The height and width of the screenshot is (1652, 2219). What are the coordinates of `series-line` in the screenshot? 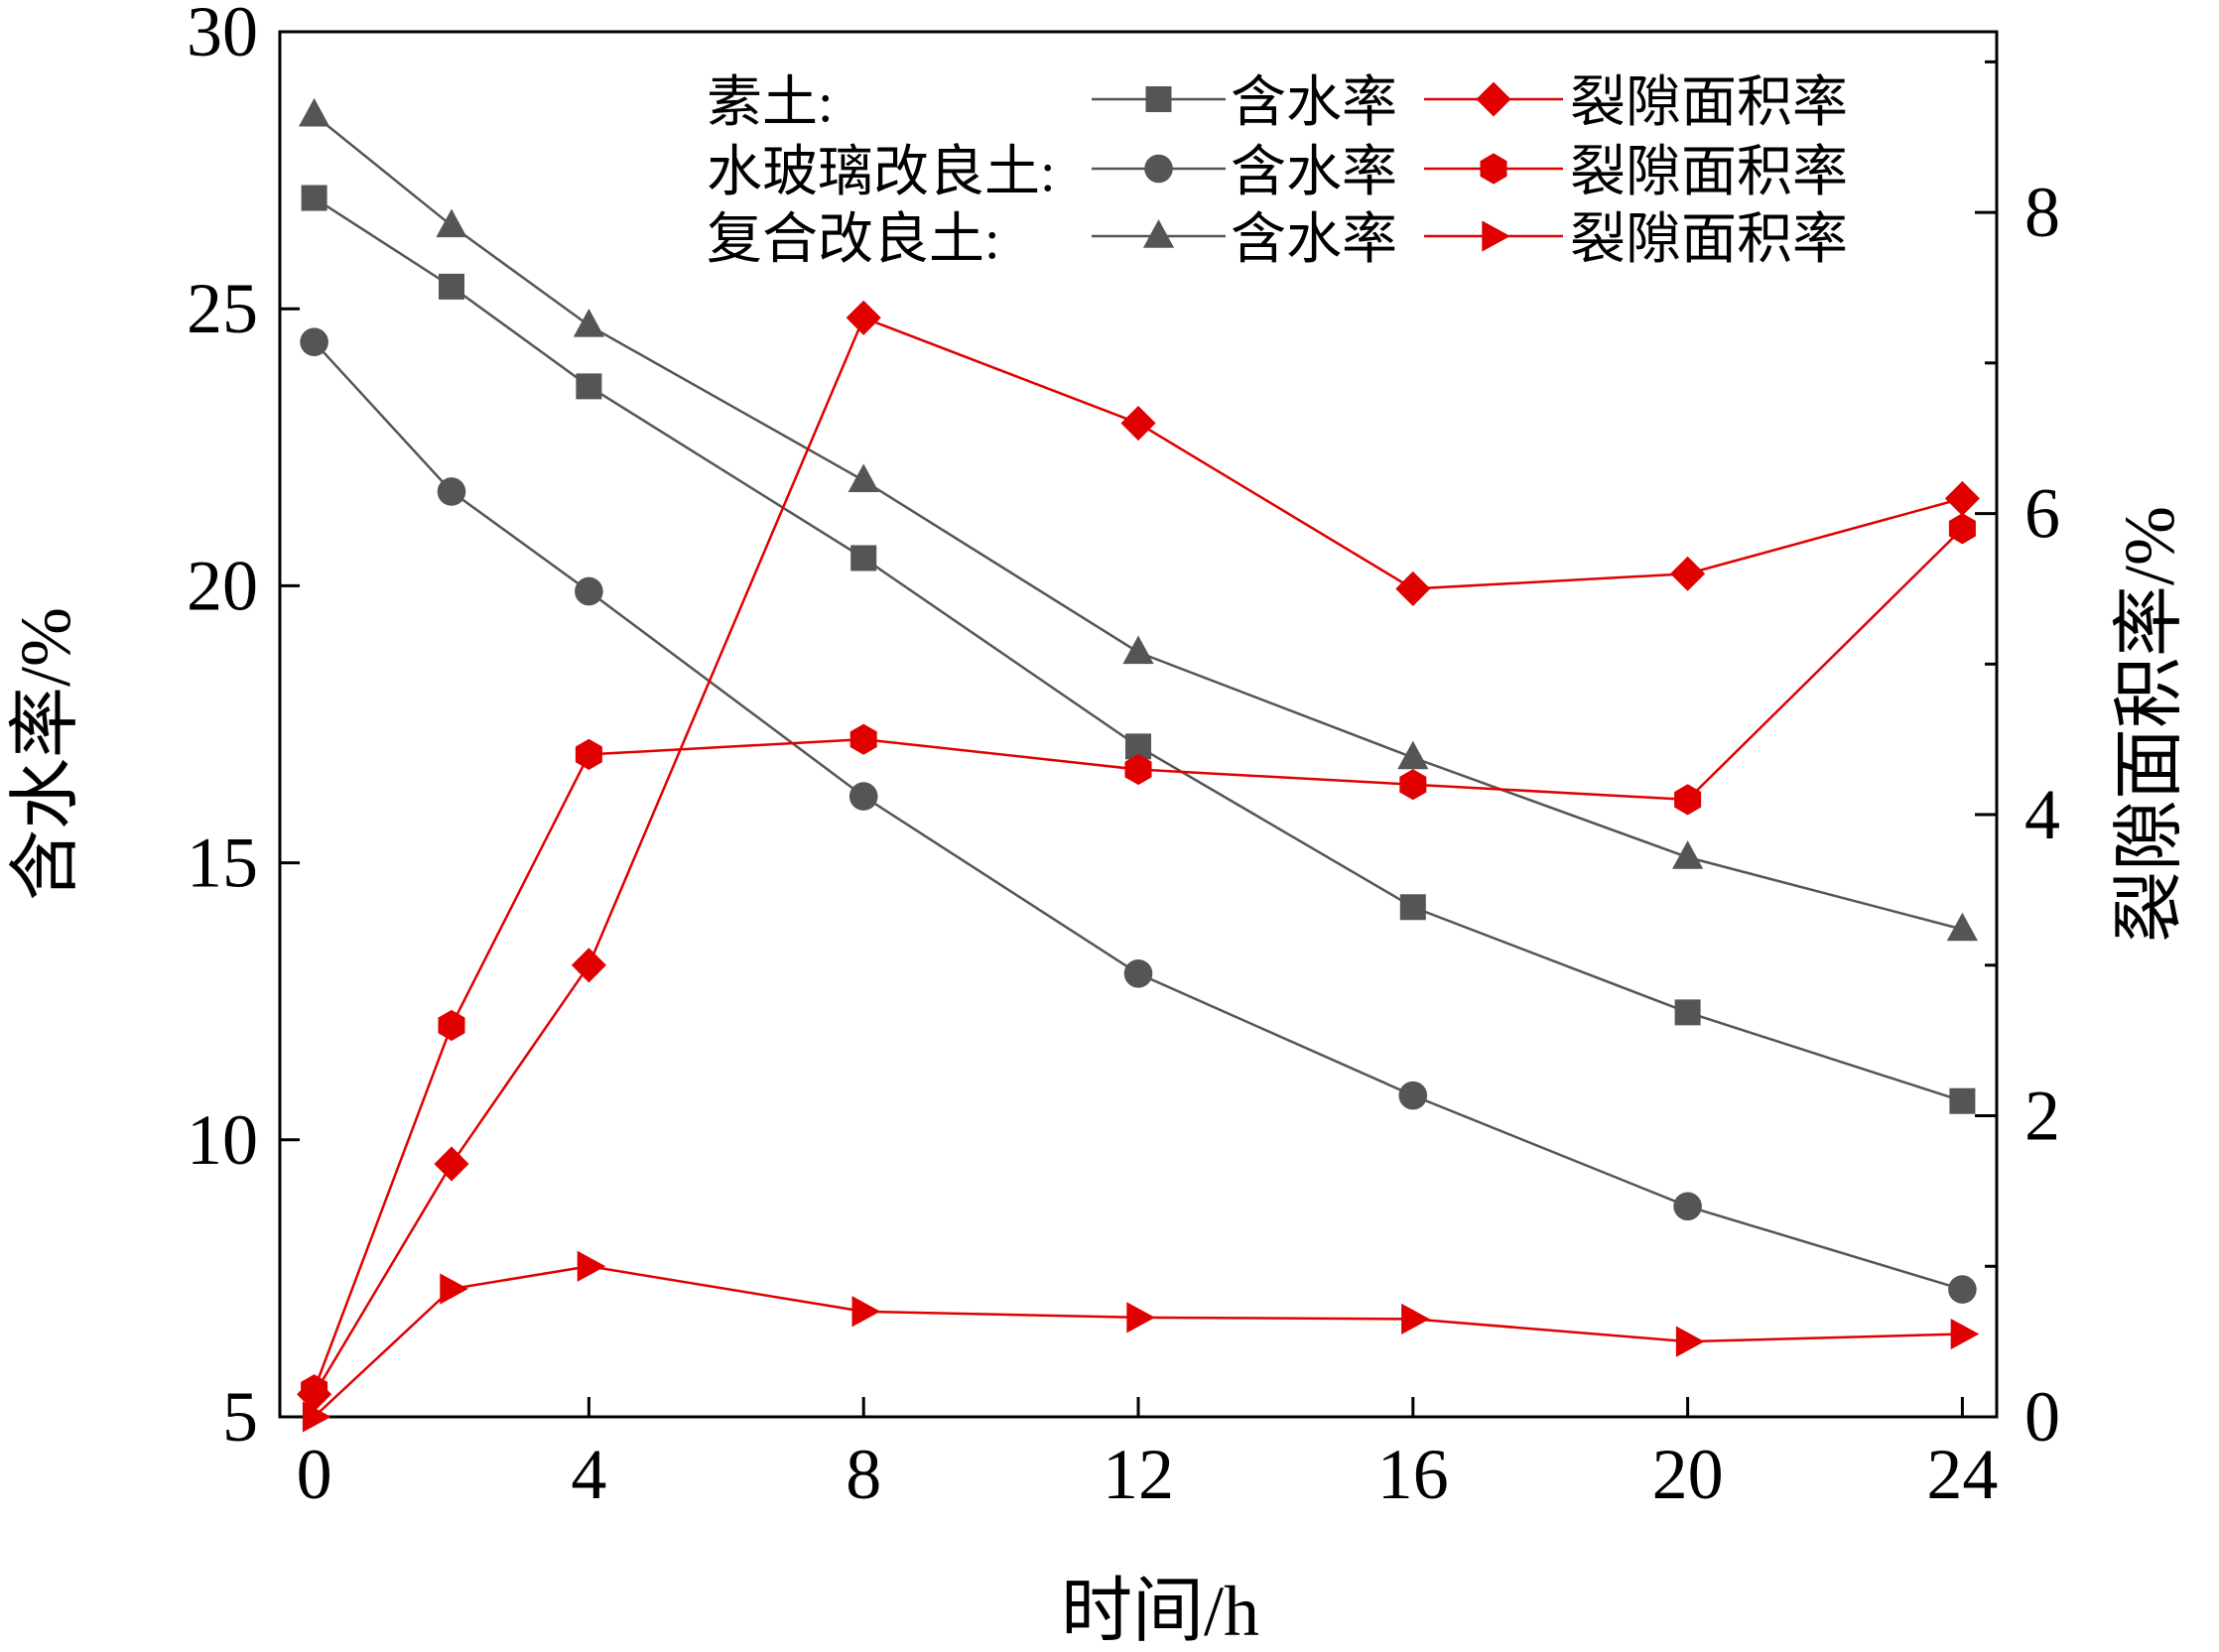 It's located at (1138, 1341).